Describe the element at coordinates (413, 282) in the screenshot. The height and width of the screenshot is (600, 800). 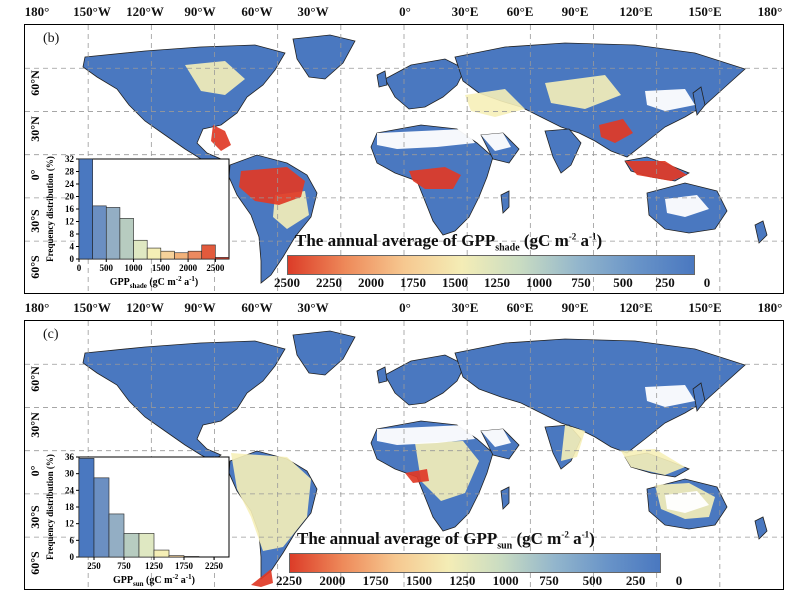
I see `colorbar-tick-label: 1750` at that location.